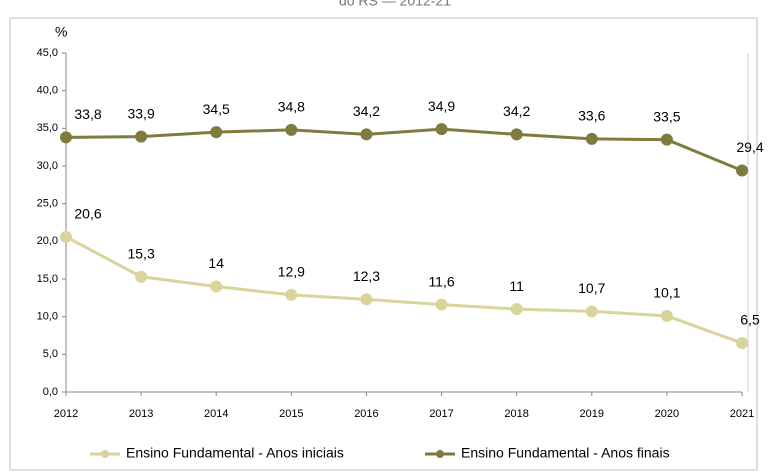  I want to click on x-tick-label: 2016, so click(366, 414).